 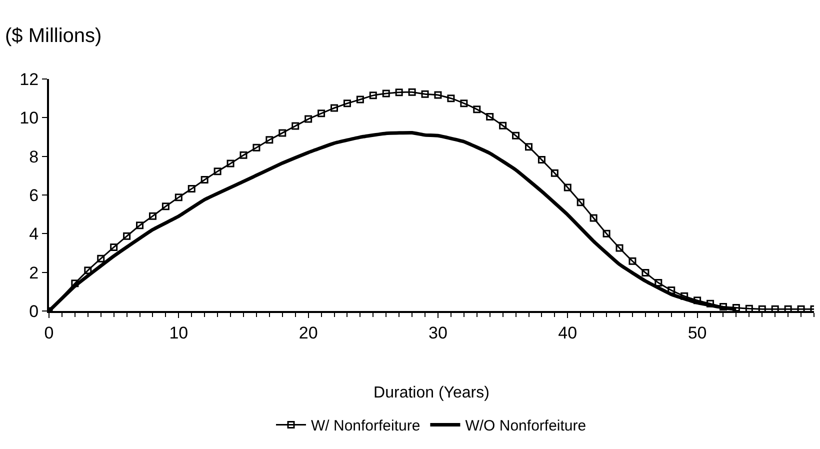 What do you see at coordinates (34, 311) in the screenshot?
I see `y-tick-label: 0` at bounding box center [34, 311].